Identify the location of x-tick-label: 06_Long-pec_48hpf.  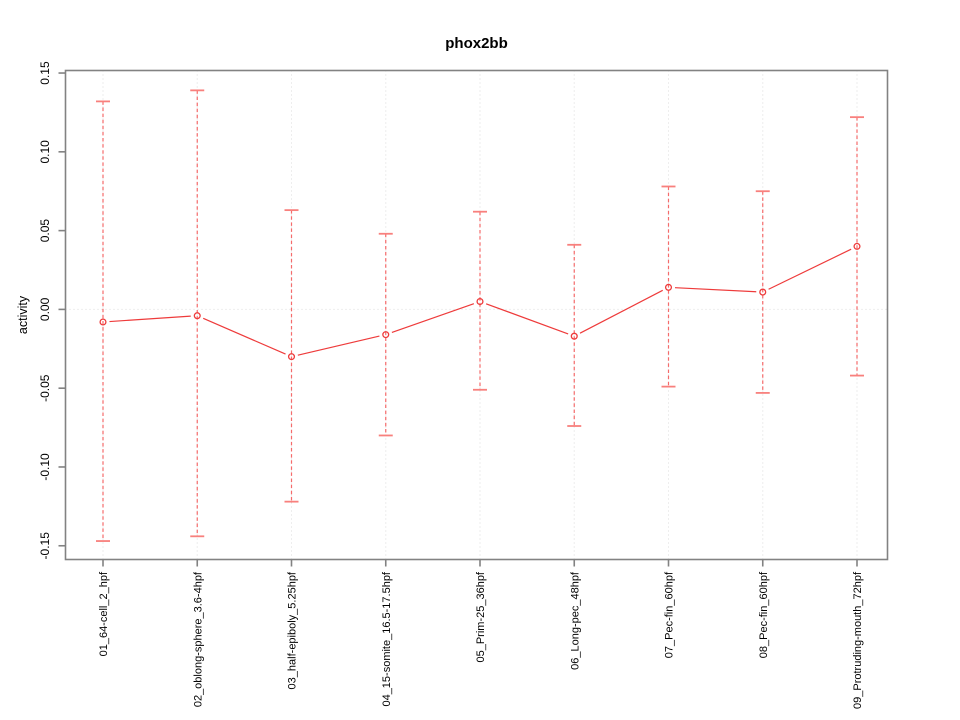
(575, 620).